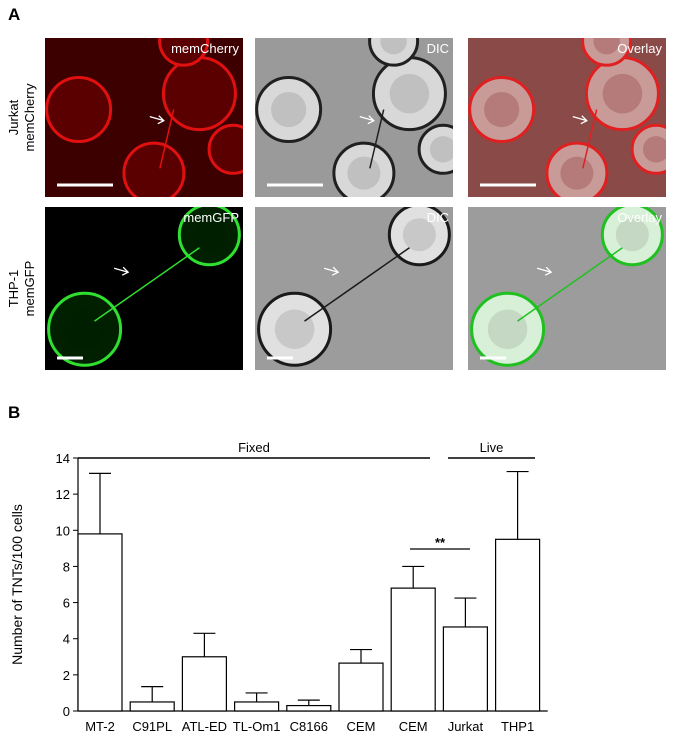 This screenshot has height=741, width=675. I want to click on image-title: memCherry, so click(205, 48).